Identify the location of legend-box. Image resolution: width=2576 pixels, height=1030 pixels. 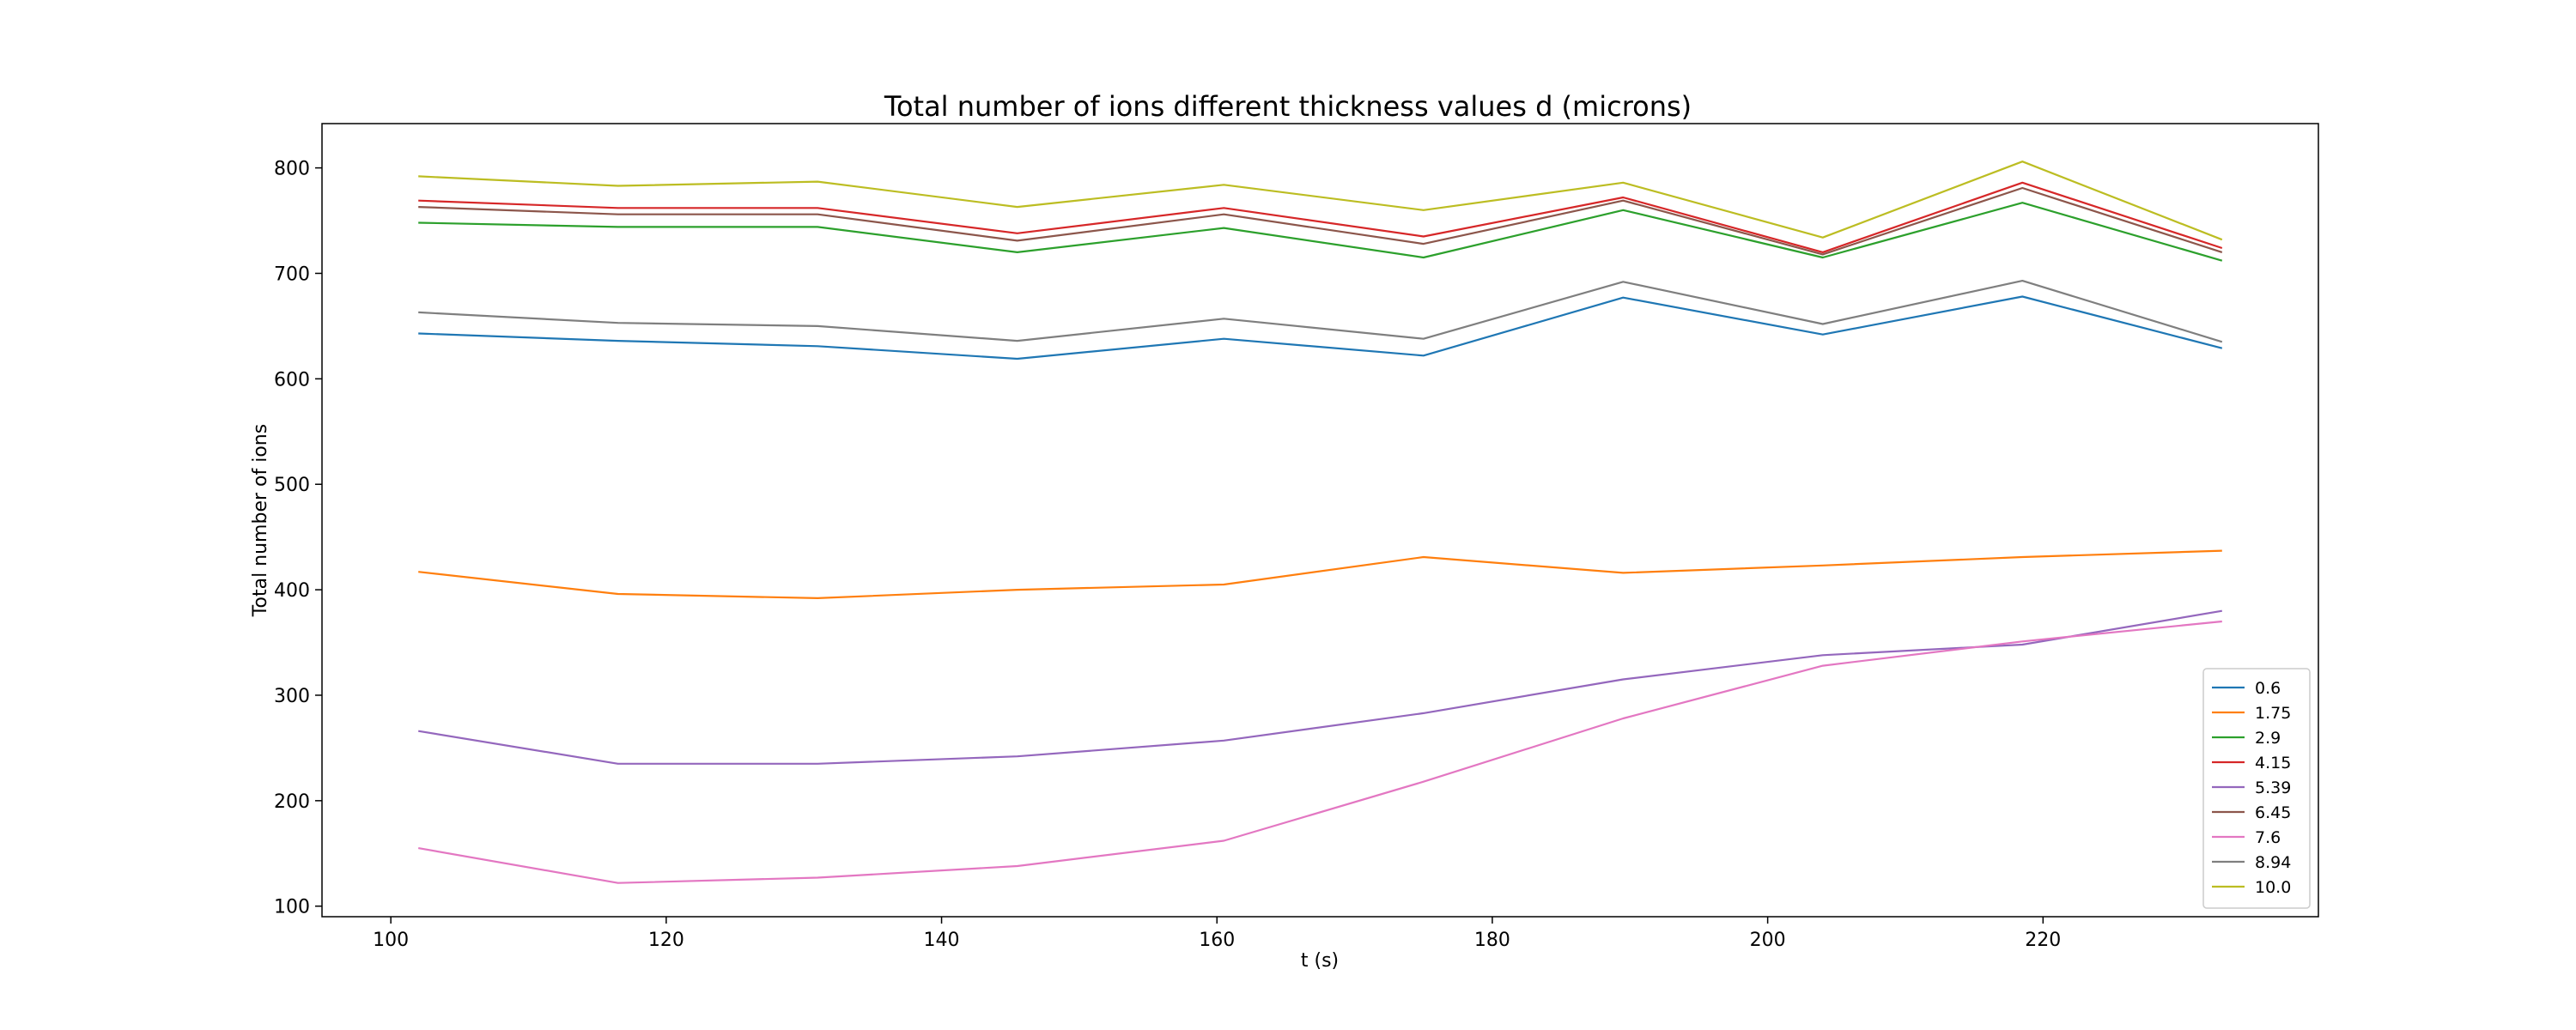
(2257, 788).